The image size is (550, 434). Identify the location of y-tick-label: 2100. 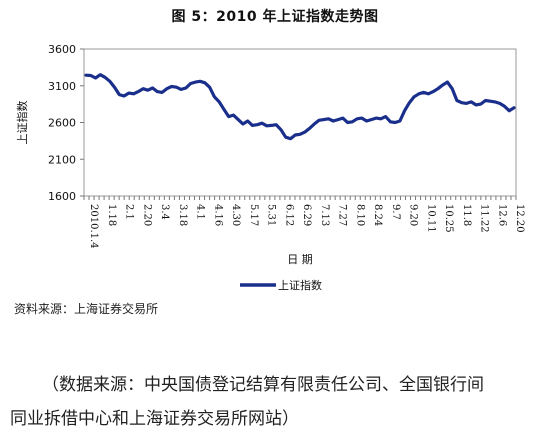
(62, 159).